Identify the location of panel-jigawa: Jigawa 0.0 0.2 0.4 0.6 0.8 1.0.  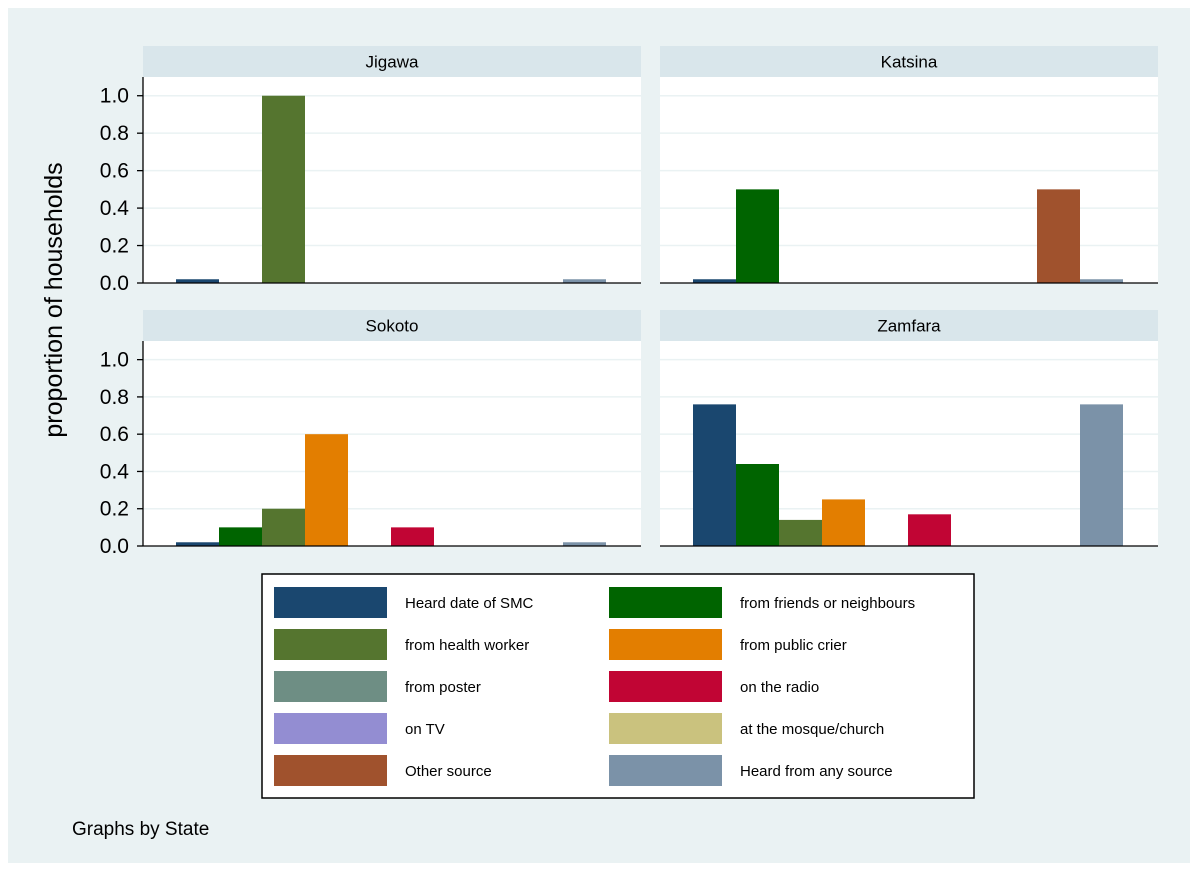
(370, 170).